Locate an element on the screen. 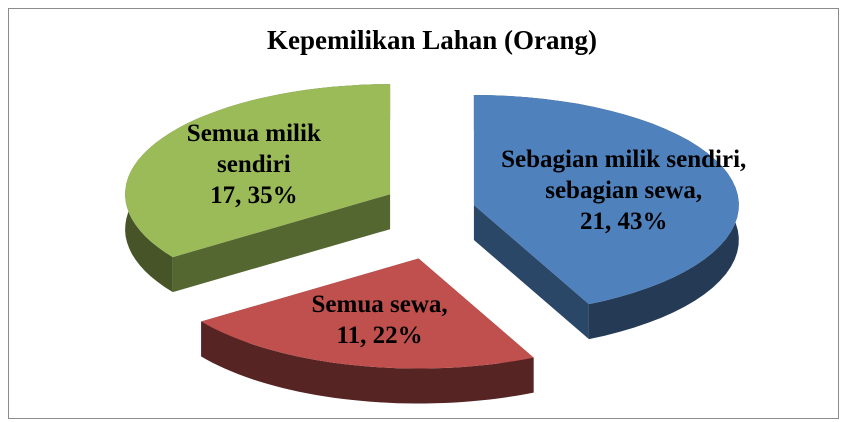  label-name: Semua milik sendiri is located at coordinates (253, 149).